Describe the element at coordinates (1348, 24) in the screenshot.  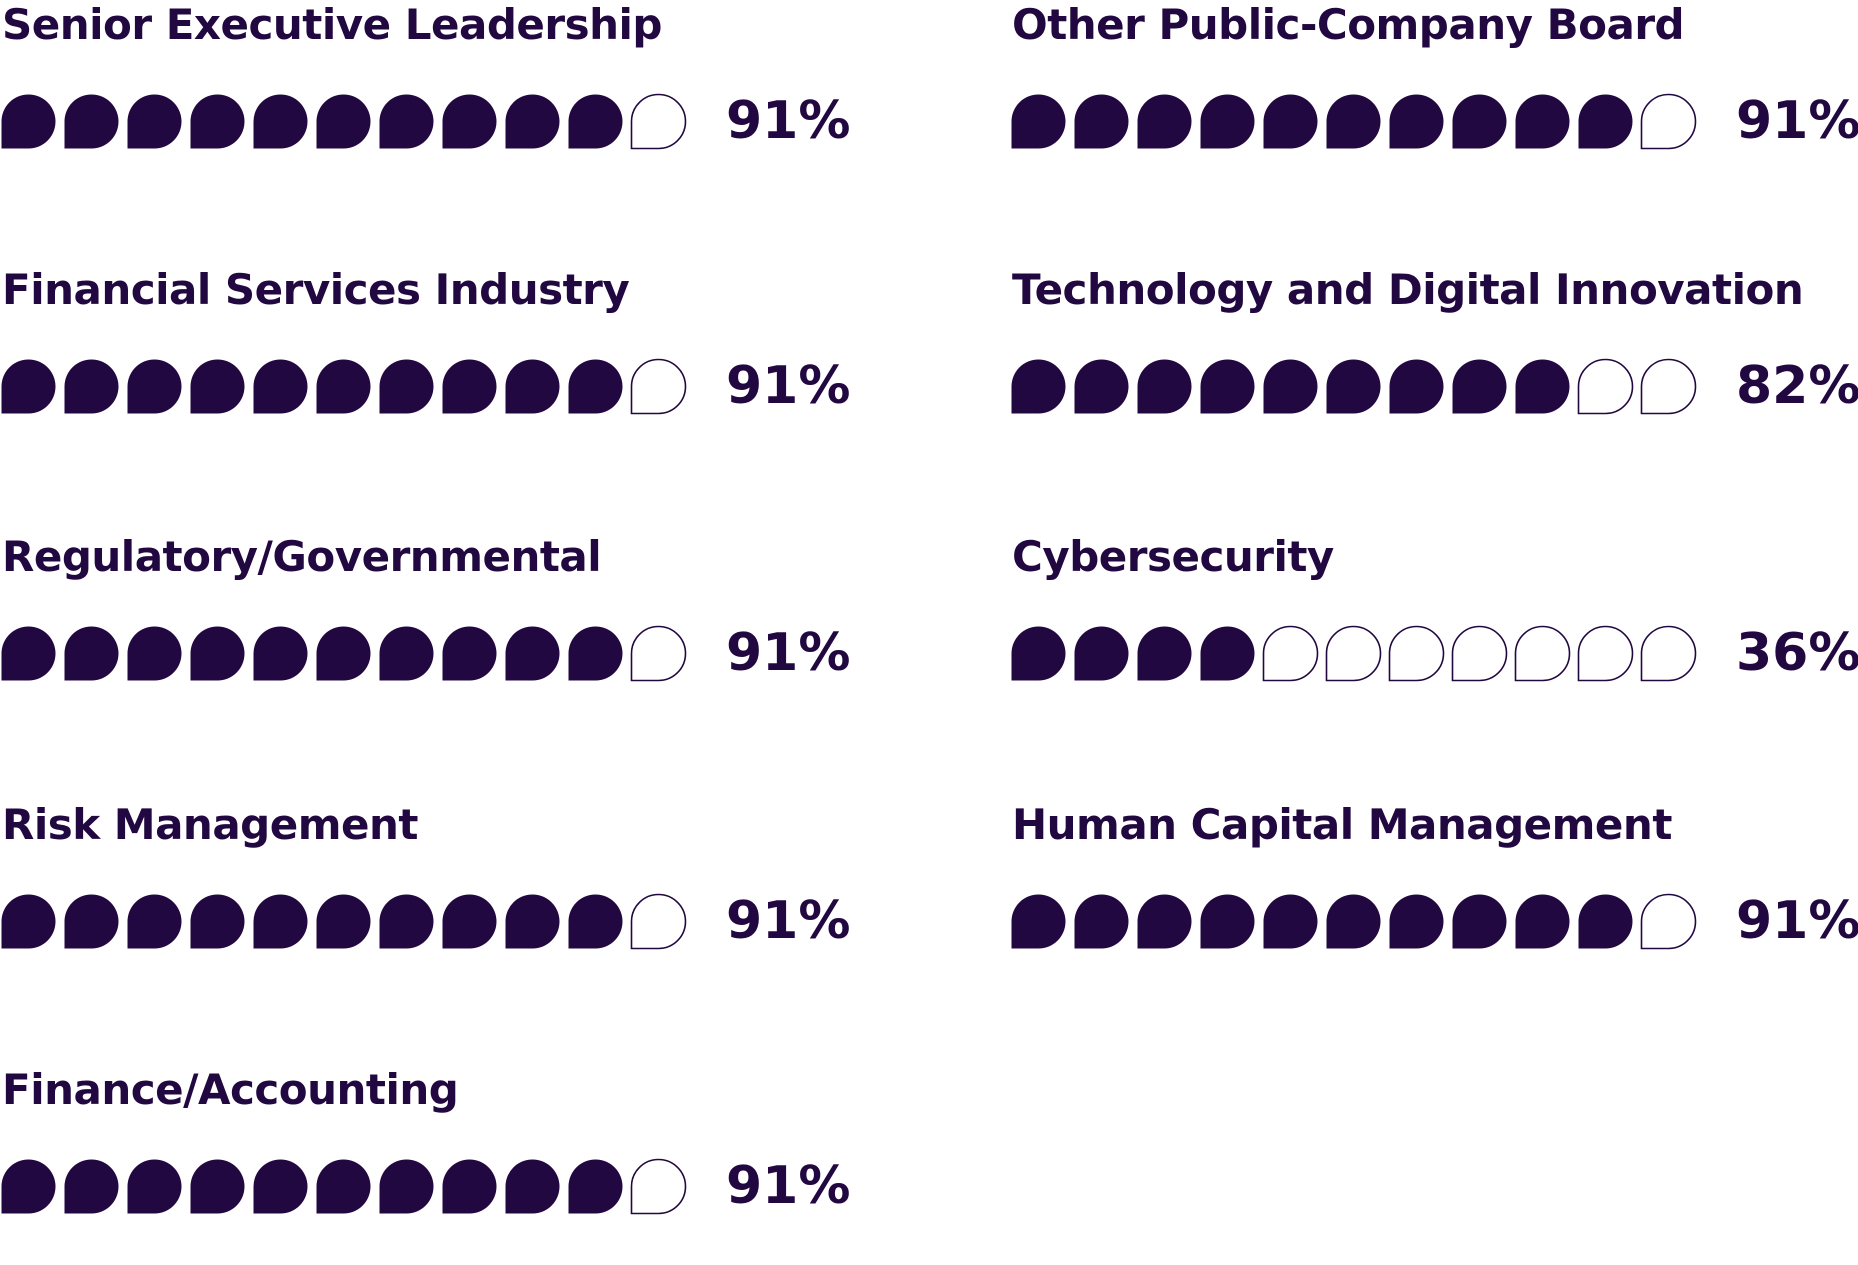
I see `skill-label: Other Public-Company Board` at that location.